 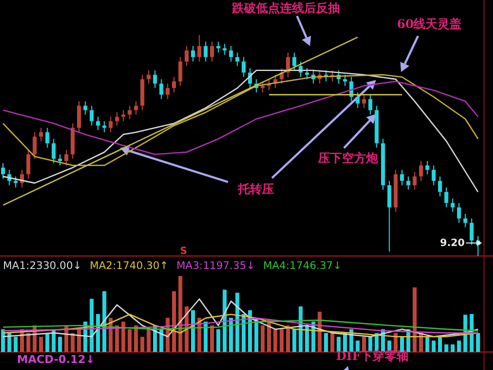 I want to click on text: 跌破低点连线后反抽, so click(x=285, y=8).